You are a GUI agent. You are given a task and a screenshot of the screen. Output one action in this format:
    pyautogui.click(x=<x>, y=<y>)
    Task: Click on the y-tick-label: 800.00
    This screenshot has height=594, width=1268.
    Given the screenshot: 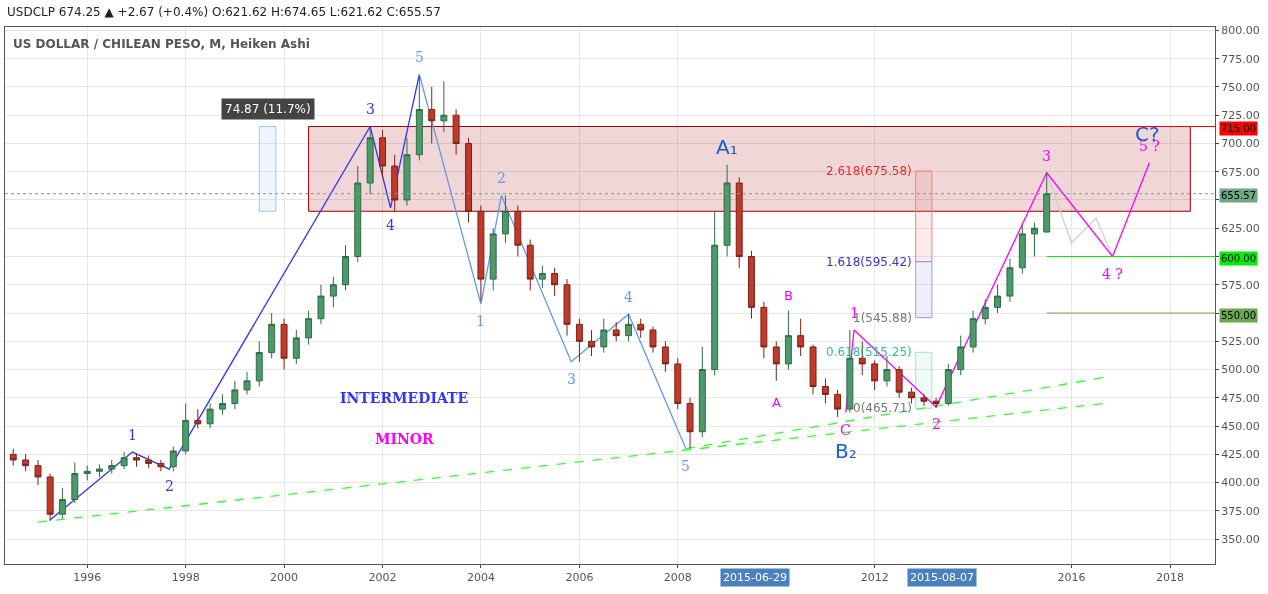 What is the action you would take?
    pyautogui.click(x=1240, y=31)
    